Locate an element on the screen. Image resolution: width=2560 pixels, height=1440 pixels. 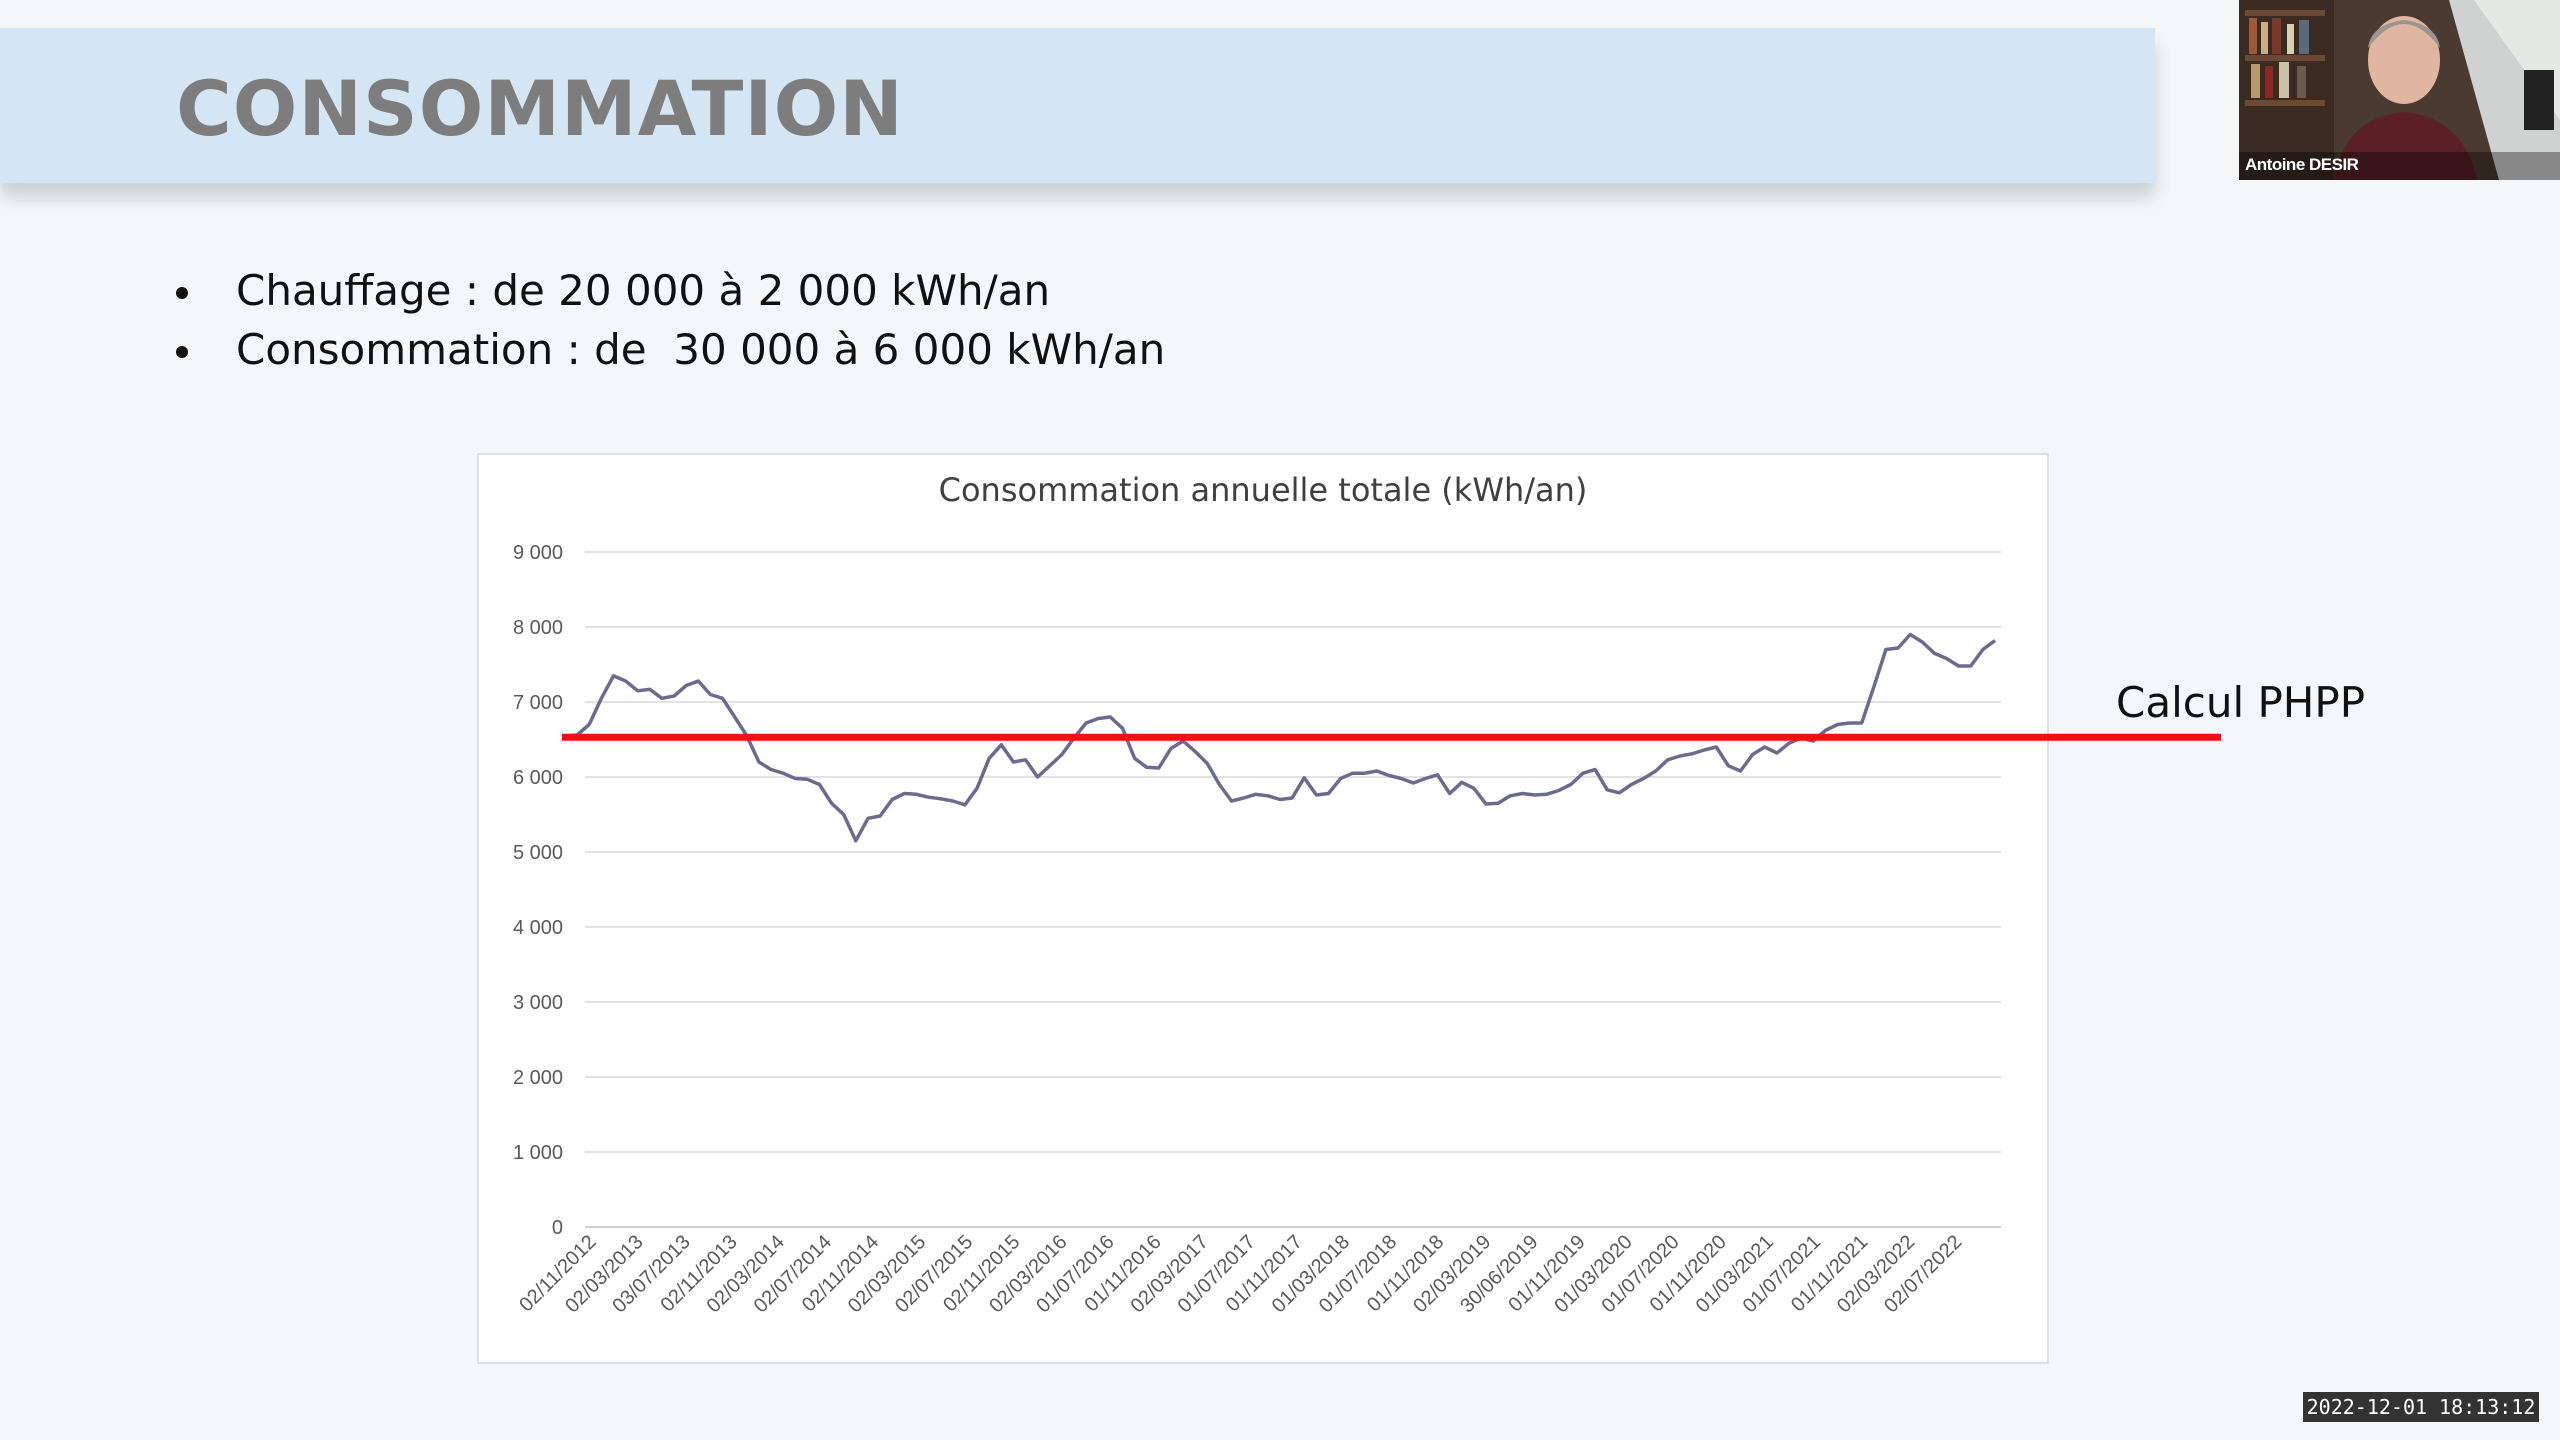
webcam-thumbnail: Antoine DESIR is located at coordinates (2399, 90).